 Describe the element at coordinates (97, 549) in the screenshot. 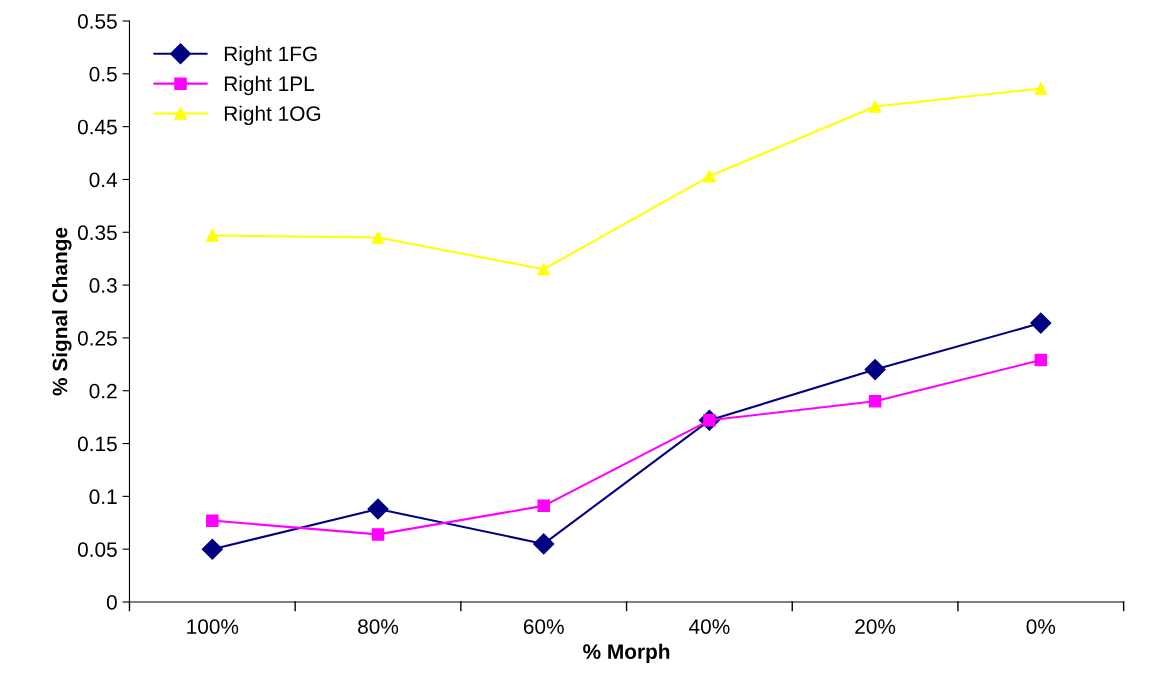

I see `y-tick-label: 0.05` at that location.